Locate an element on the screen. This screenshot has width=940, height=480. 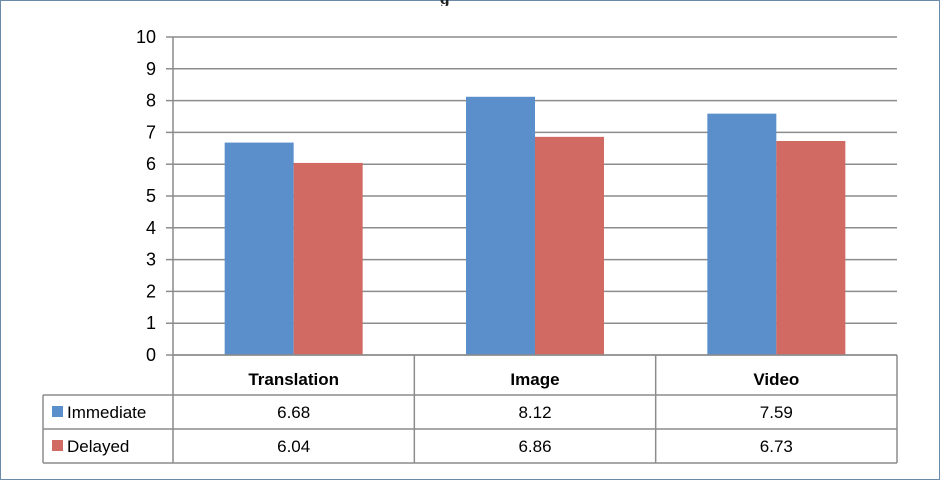
bar-delayed-translation is located at coordinates (328, 258).